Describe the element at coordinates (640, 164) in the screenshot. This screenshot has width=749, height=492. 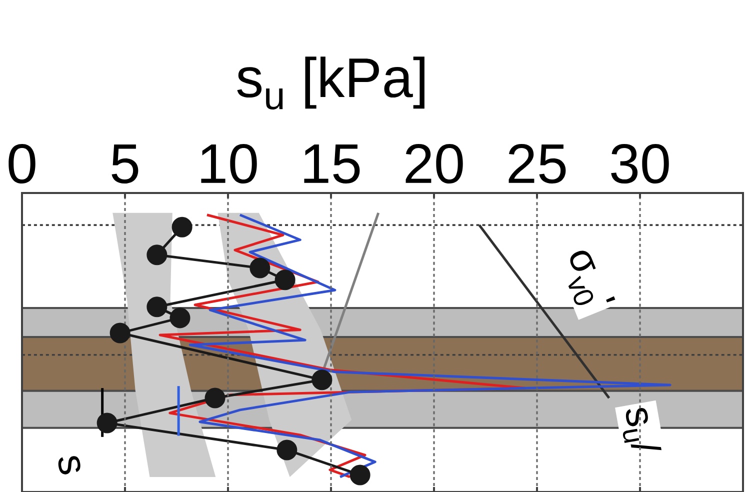
I see `x-tick-label: 30` at that location.